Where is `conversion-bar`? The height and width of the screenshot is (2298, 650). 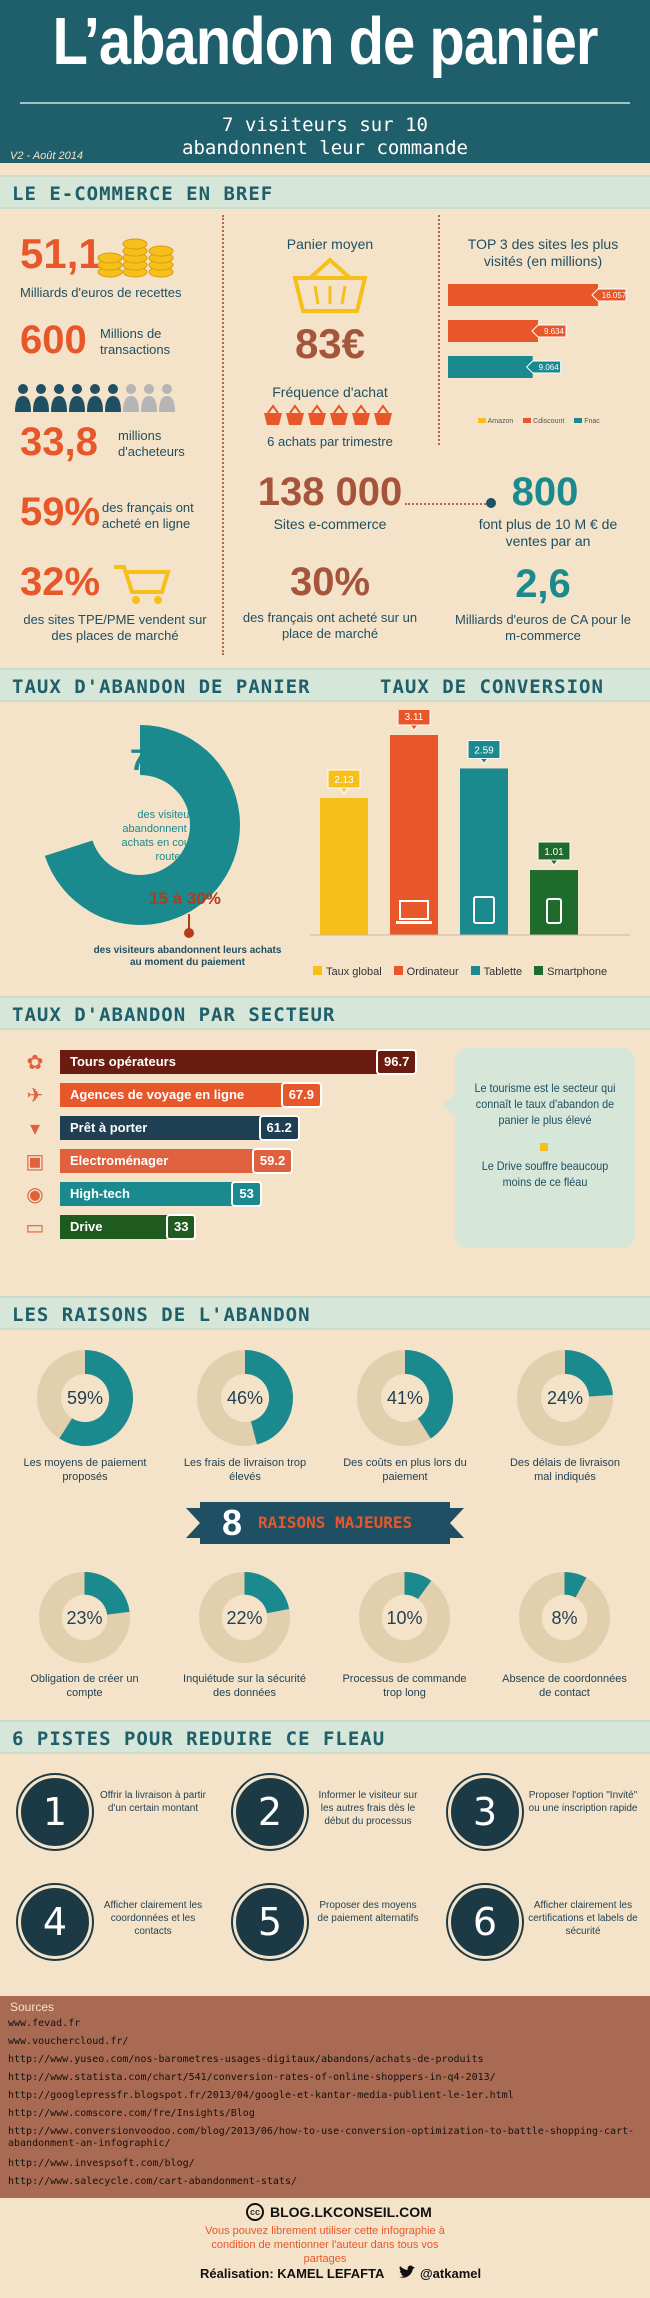
conversion-bar is located at coordinates (554, 902).